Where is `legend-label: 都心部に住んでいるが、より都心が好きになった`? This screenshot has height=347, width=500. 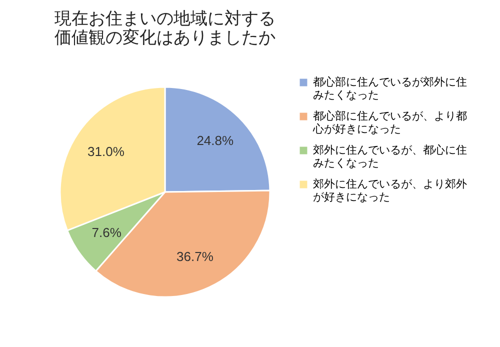
legend-label: 都心部に住んでいるが、より都心が好きになった is located at coordinates (389, 123).